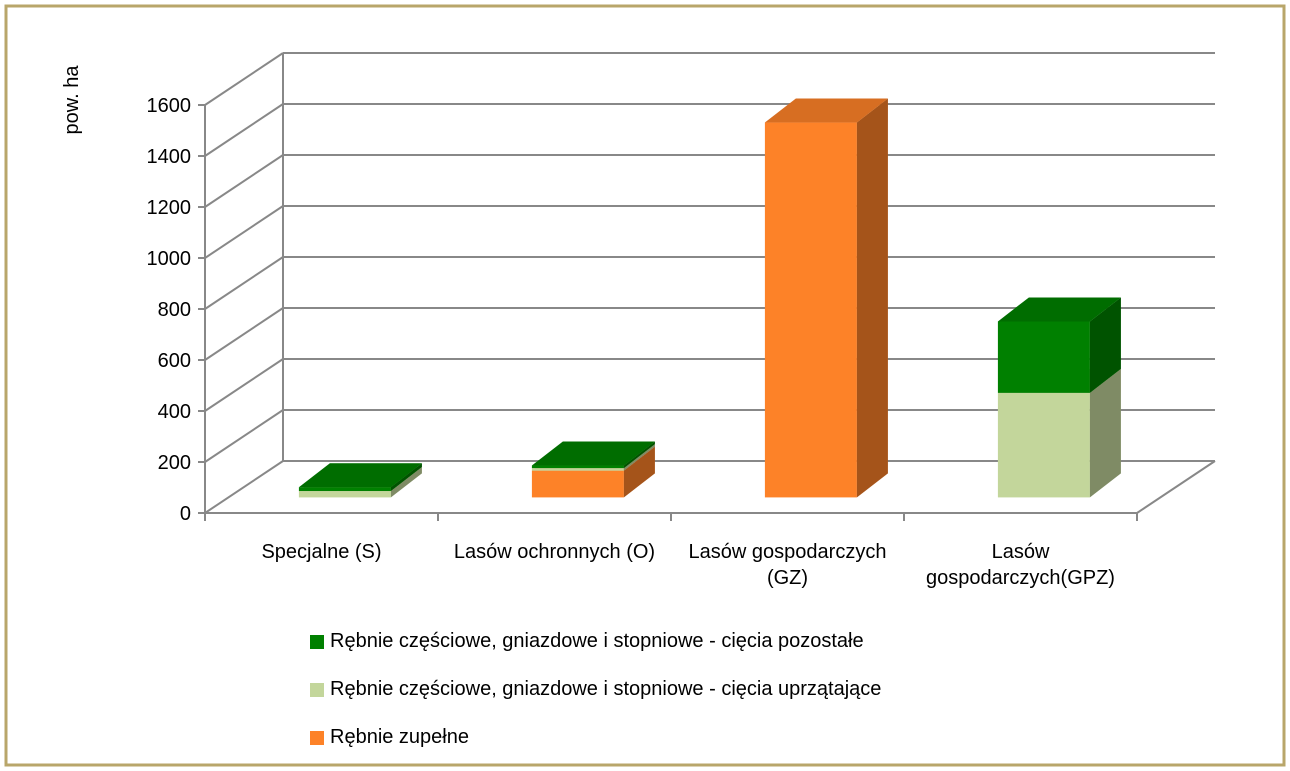 Image resolution: width=1290 pixels, height=771 pixels. I want to click on floor-edge, so click(1176, 487).